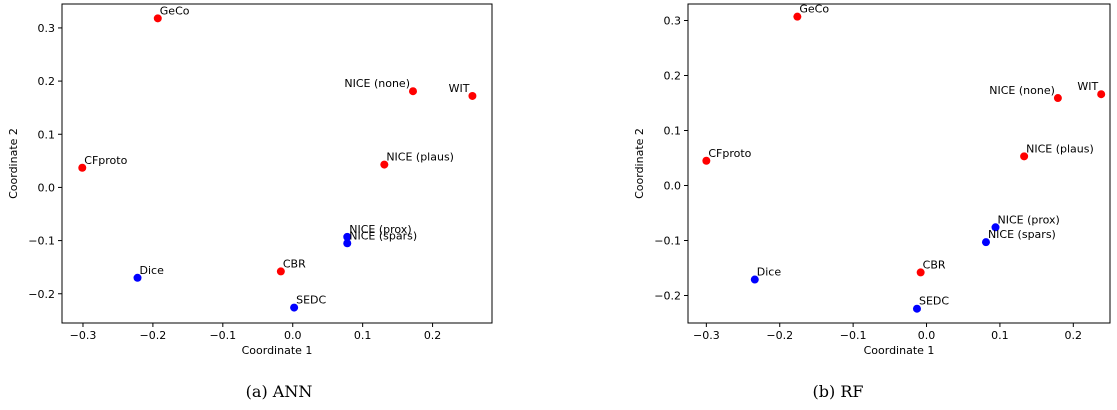  What do you see at coordinates (838, 391) in the screenshot?
I see `caption-rf: (b) RF` at bounding box center [838, 391].